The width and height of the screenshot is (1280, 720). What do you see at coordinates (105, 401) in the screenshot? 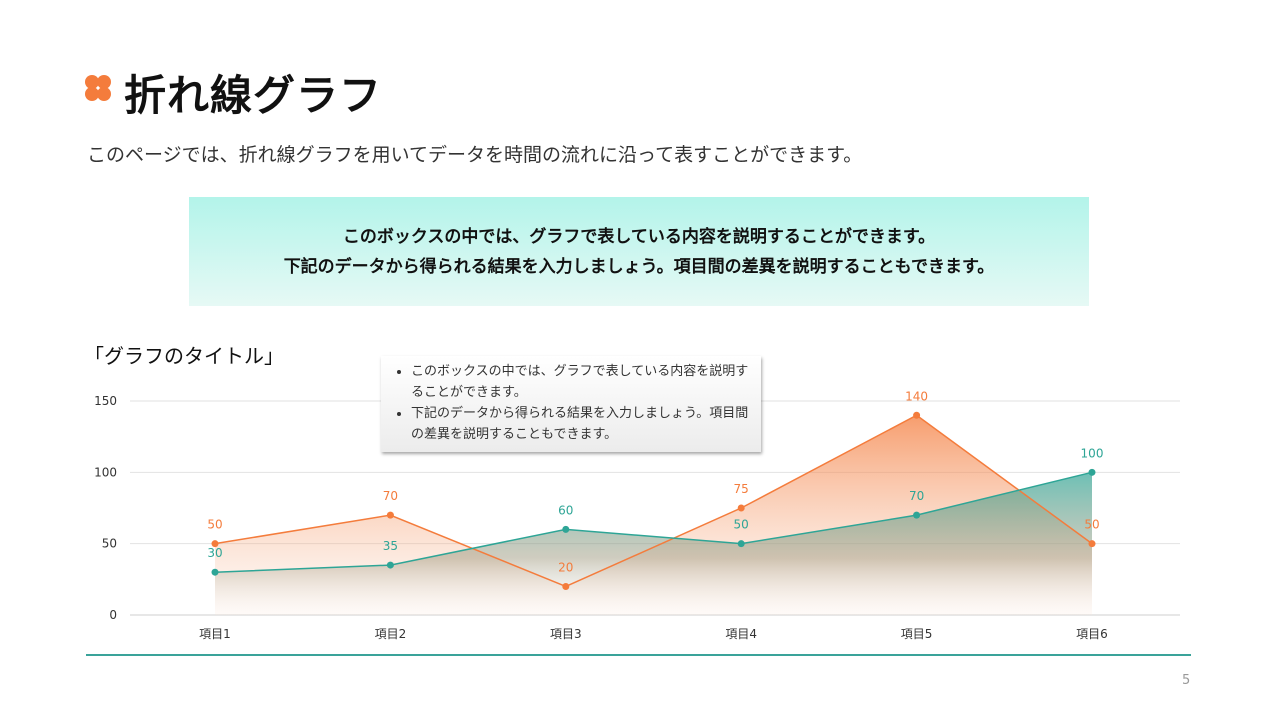
I see `y-tick-label: 150` at bounding box center [105, 401].